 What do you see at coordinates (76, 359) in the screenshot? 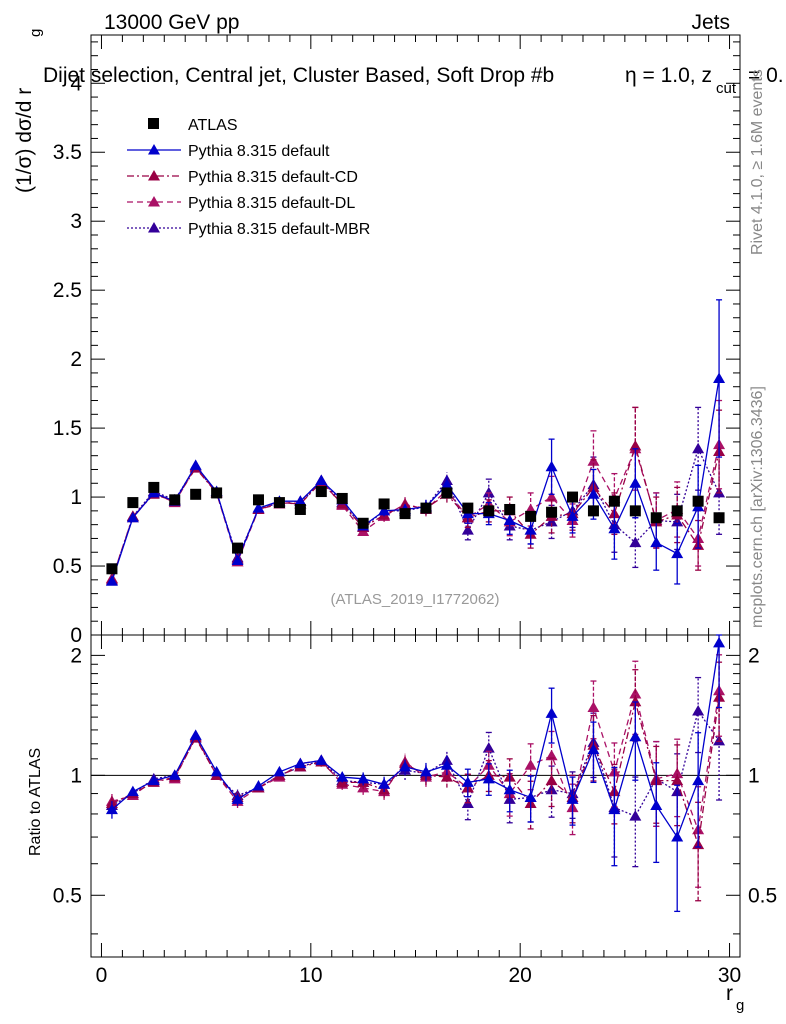
I see `y-main-tick-label: 2` at bounding box center [76, 359].